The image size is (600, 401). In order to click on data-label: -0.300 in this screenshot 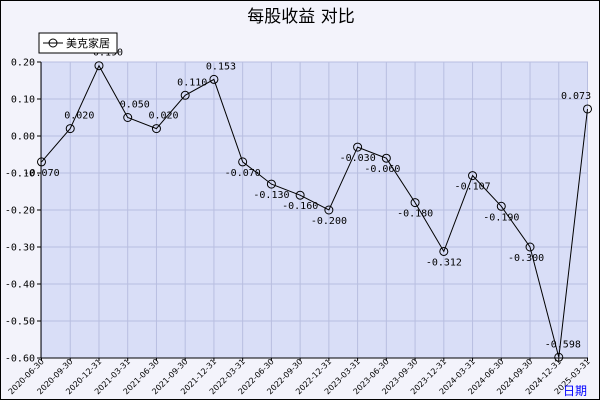, I will do `click(526, 258)`.